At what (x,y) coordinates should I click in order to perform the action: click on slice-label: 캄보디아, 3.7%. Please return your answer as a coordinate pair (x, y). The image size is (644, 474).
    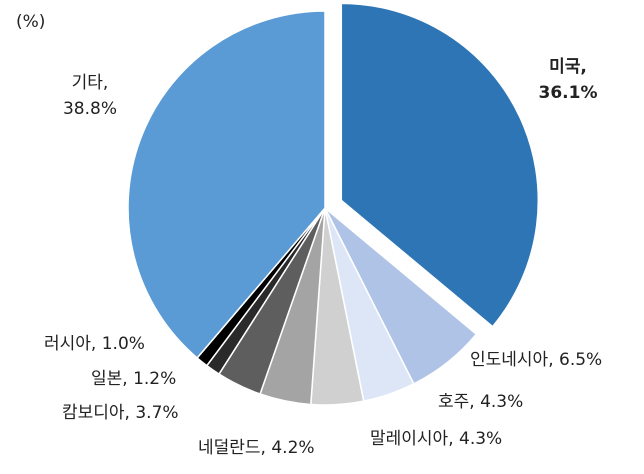
    Looking at the image, I should click on (120, 413).